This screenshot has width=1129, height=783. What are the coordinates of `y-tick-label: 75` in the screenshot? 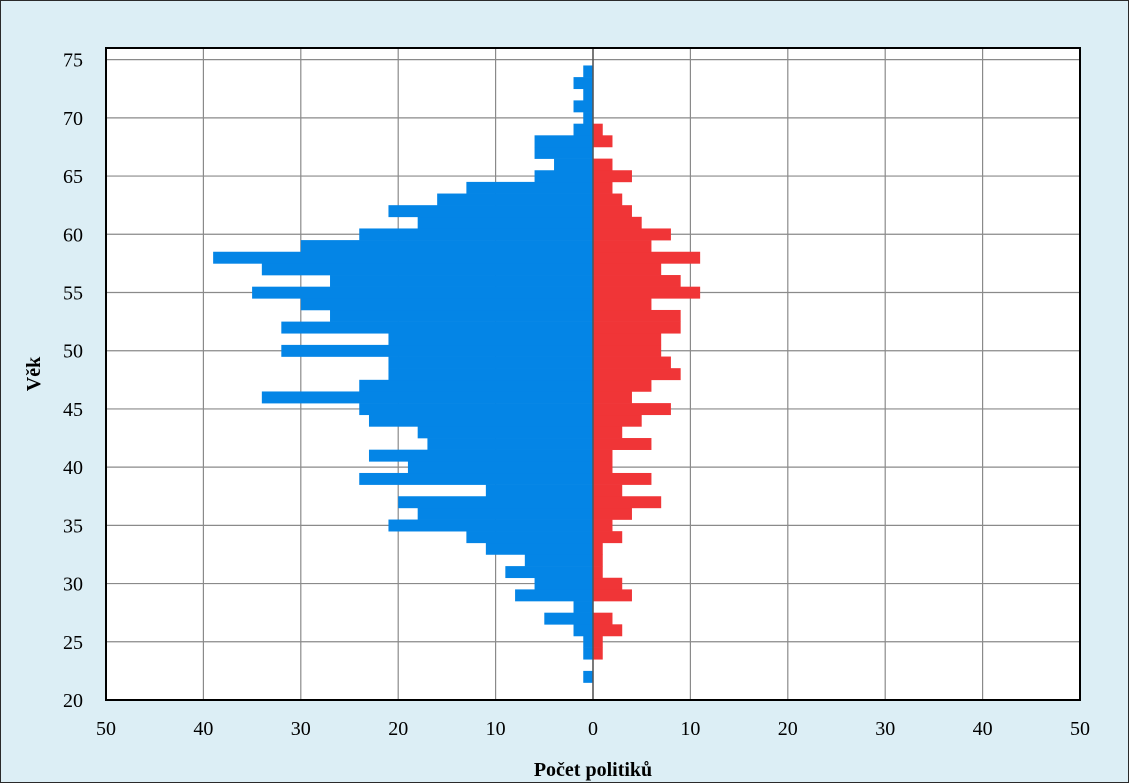 It's located at (73, 61).